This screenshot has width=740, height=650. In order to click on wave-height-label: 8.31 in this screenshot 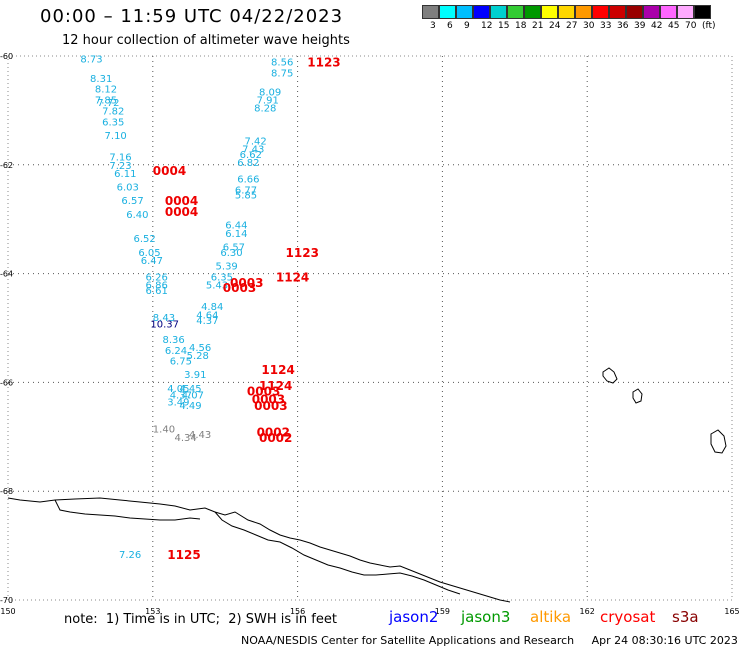, I will do `click(101, 79)`.